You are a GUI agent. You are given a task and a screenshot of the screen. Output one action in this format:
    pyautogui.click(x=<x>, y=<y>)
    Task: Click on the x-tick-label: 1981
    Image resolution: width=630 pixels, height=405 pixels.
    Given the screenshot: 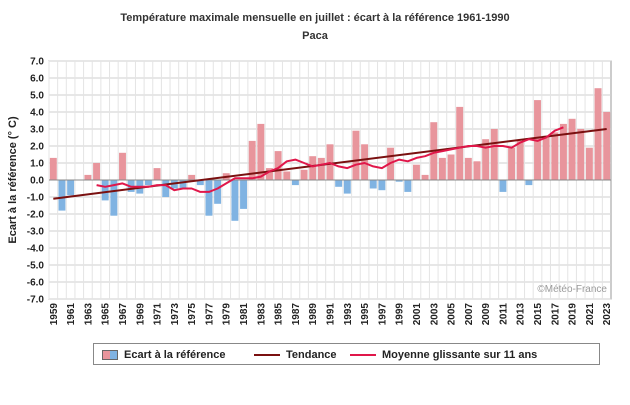 What is the action you would take?
    pyautogui.click(x=244, y=314)
    